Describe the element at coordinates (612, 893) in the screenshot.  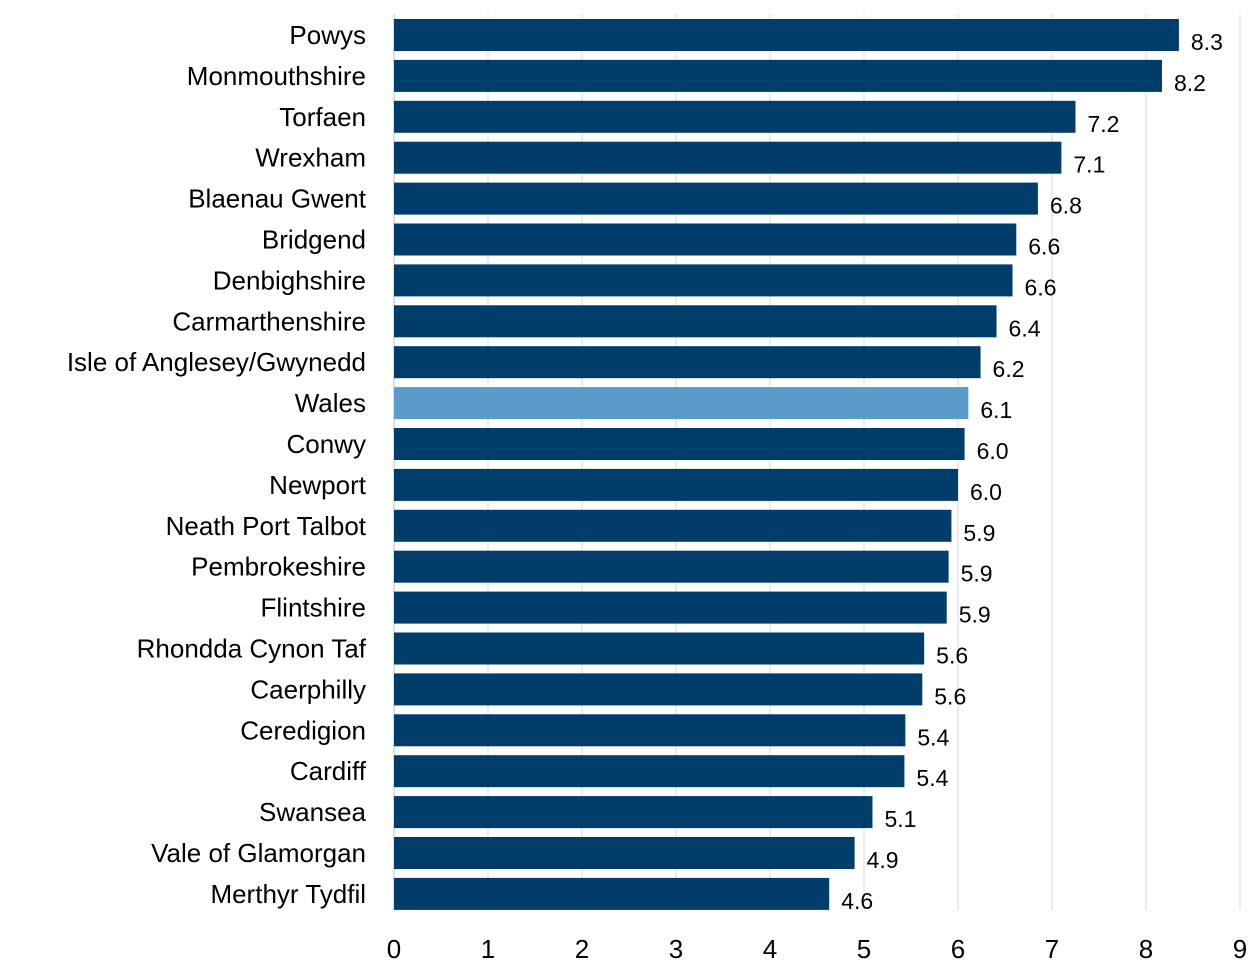
I see `bar-merthyr-tydfil` at that location.